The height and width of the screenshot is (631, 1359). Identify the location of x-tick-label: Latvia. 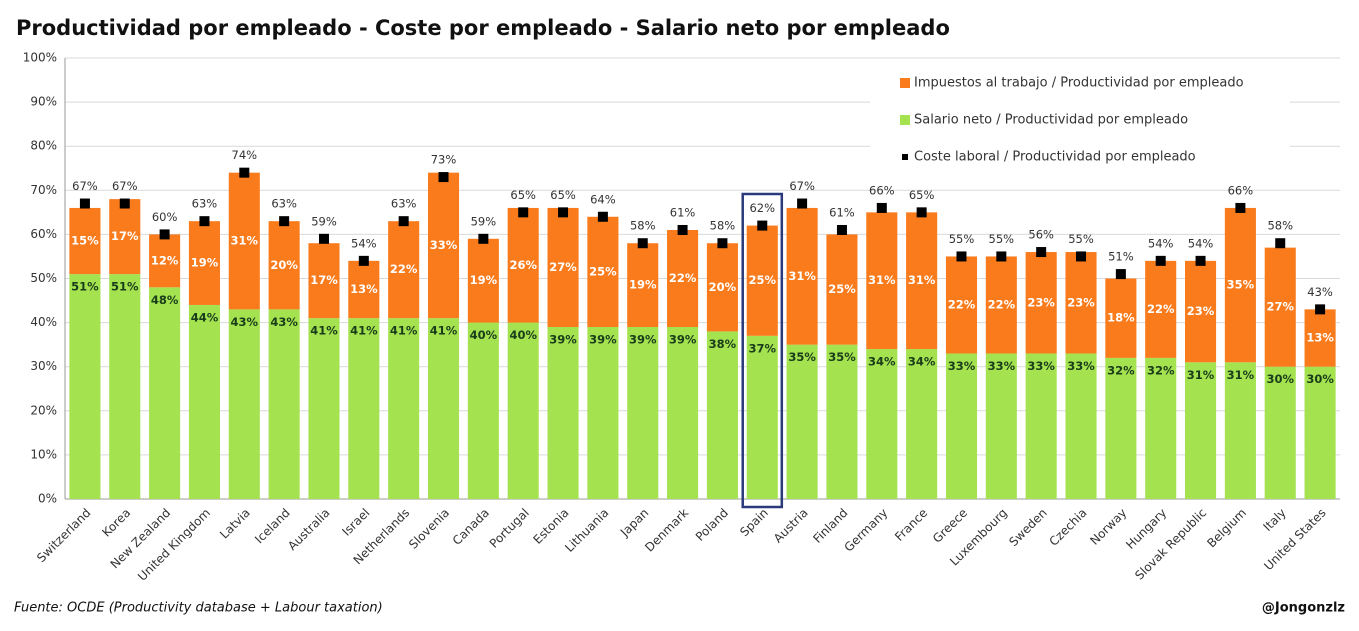
(235, 524).